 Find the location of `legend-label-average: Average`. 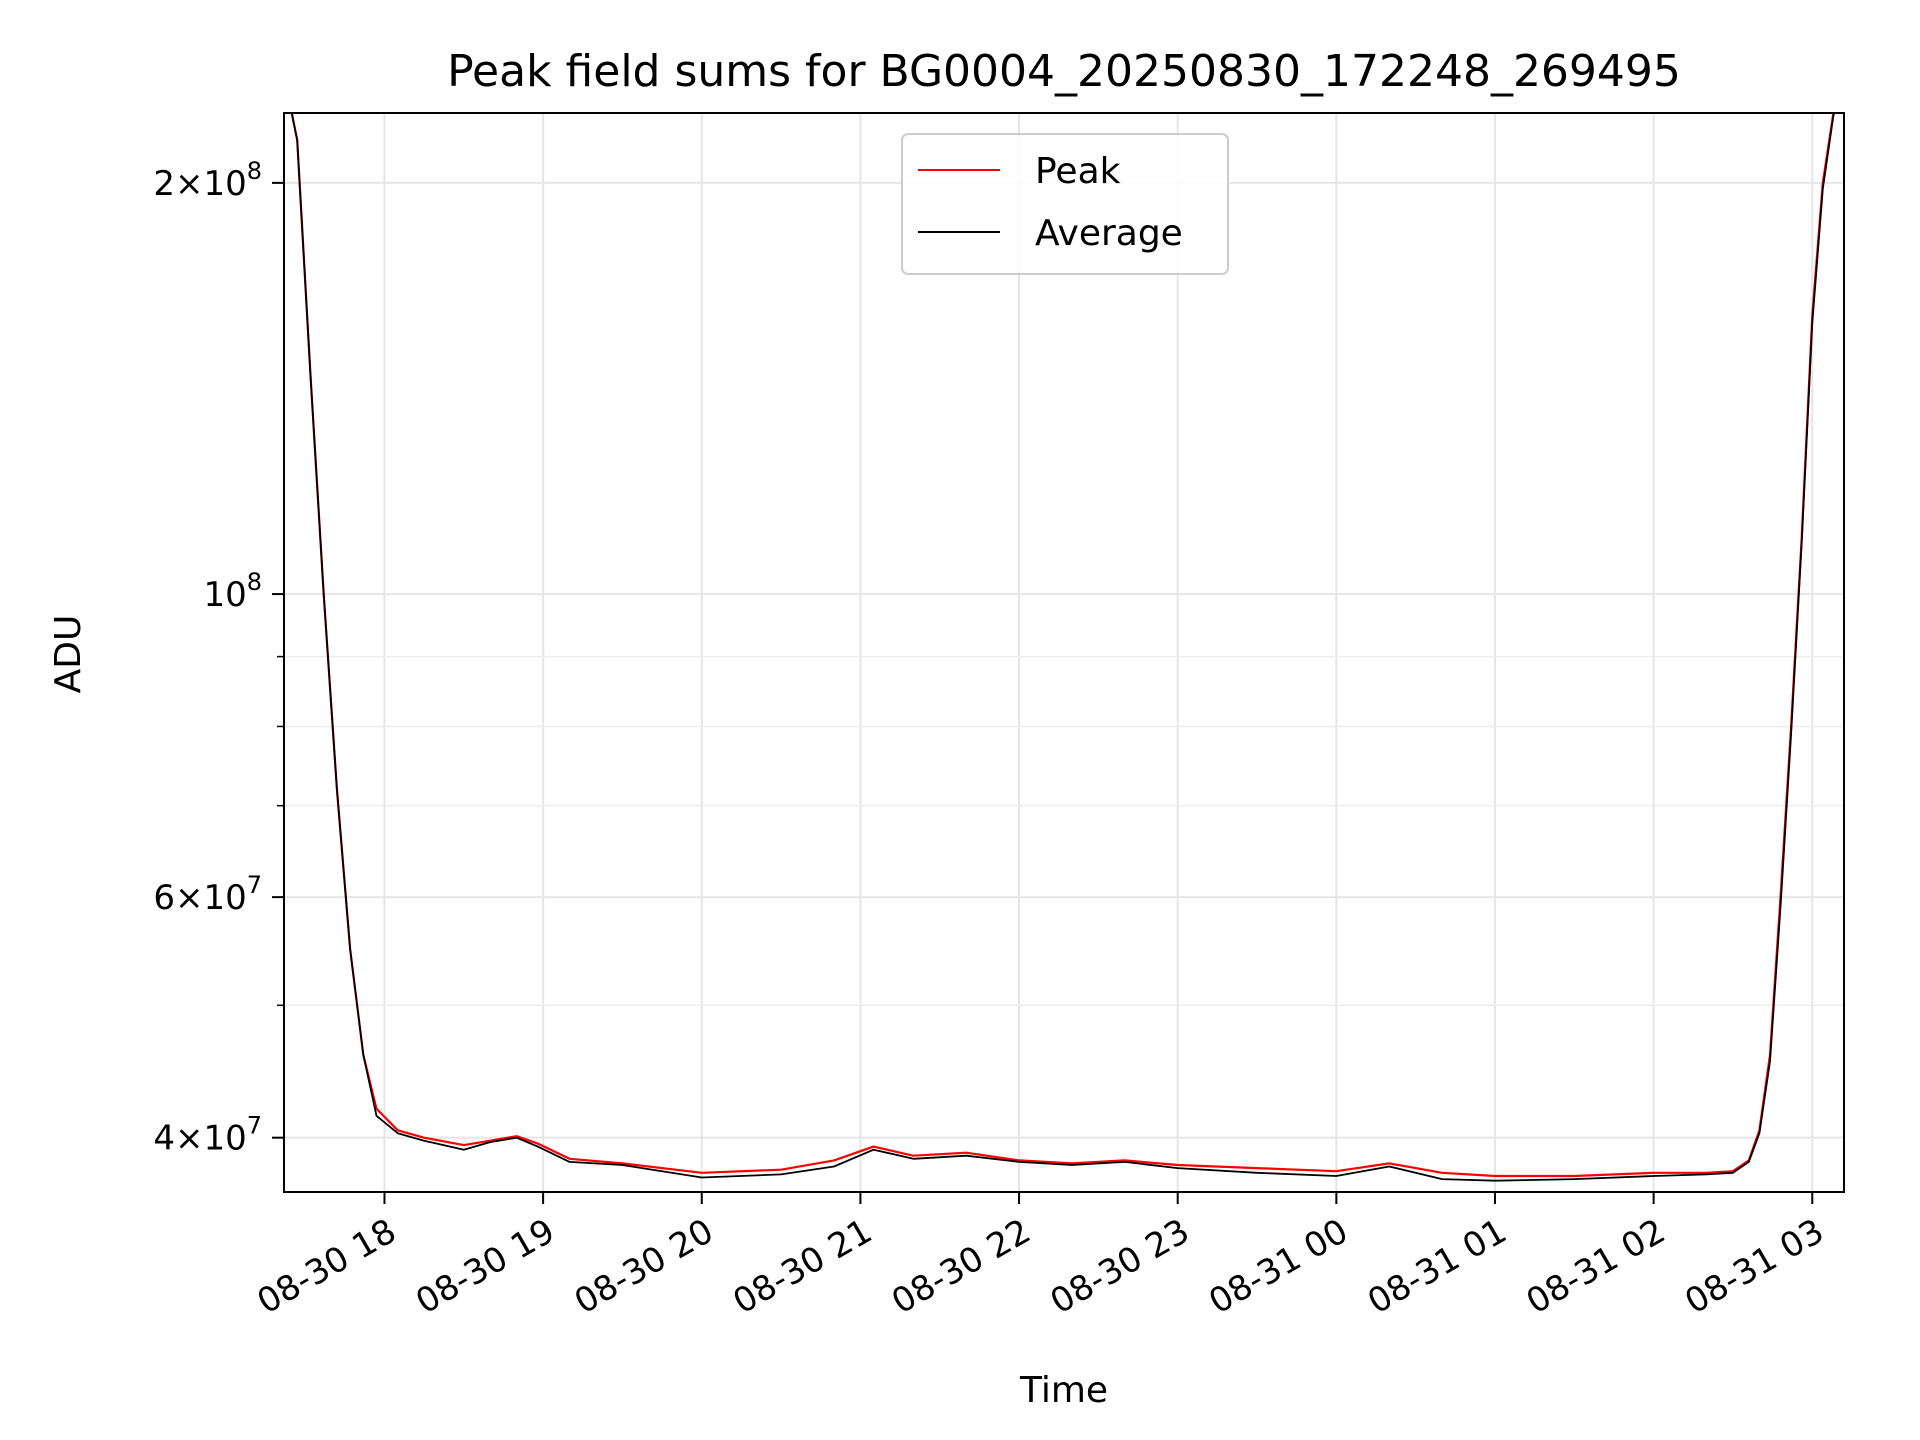

legend-label-average: Average is located at coordinates (1109, 233).